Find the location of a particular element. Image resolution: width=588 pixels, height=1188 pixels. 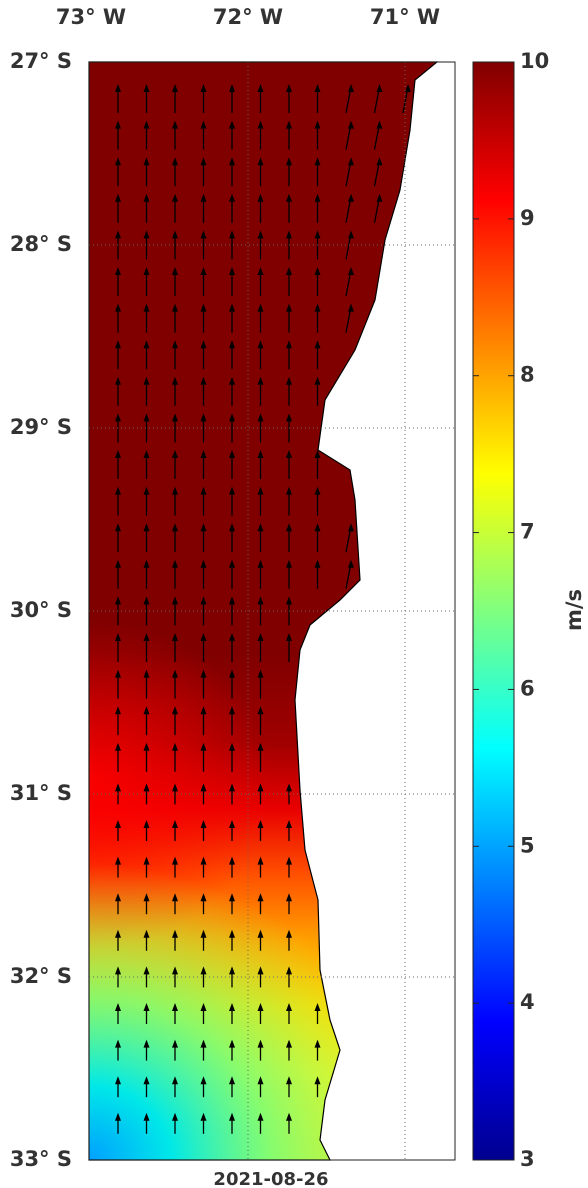

lat-label: 33° S is located at coordinates (41, 1159).